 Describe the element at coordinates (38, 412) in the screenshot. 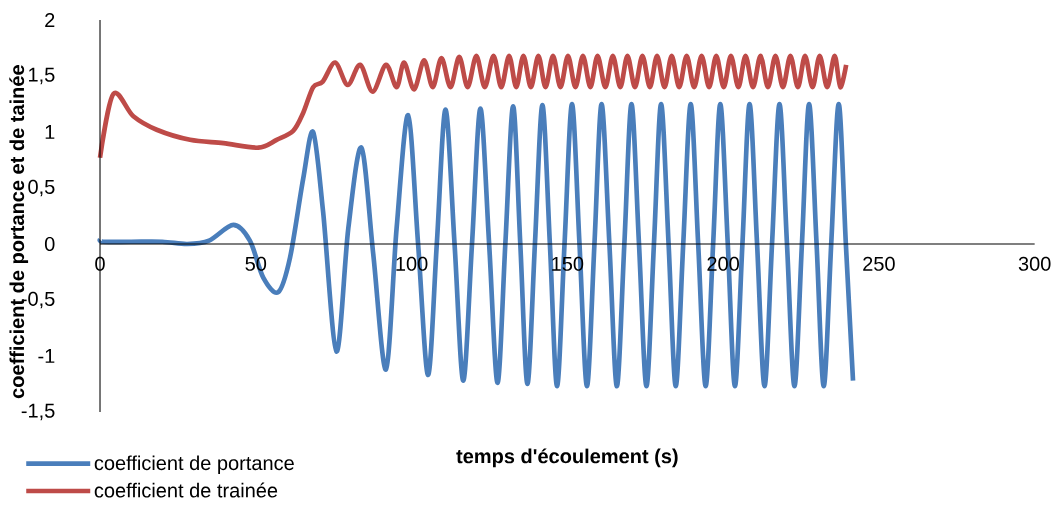

I see `y-tick-label: -1,5` at that location.